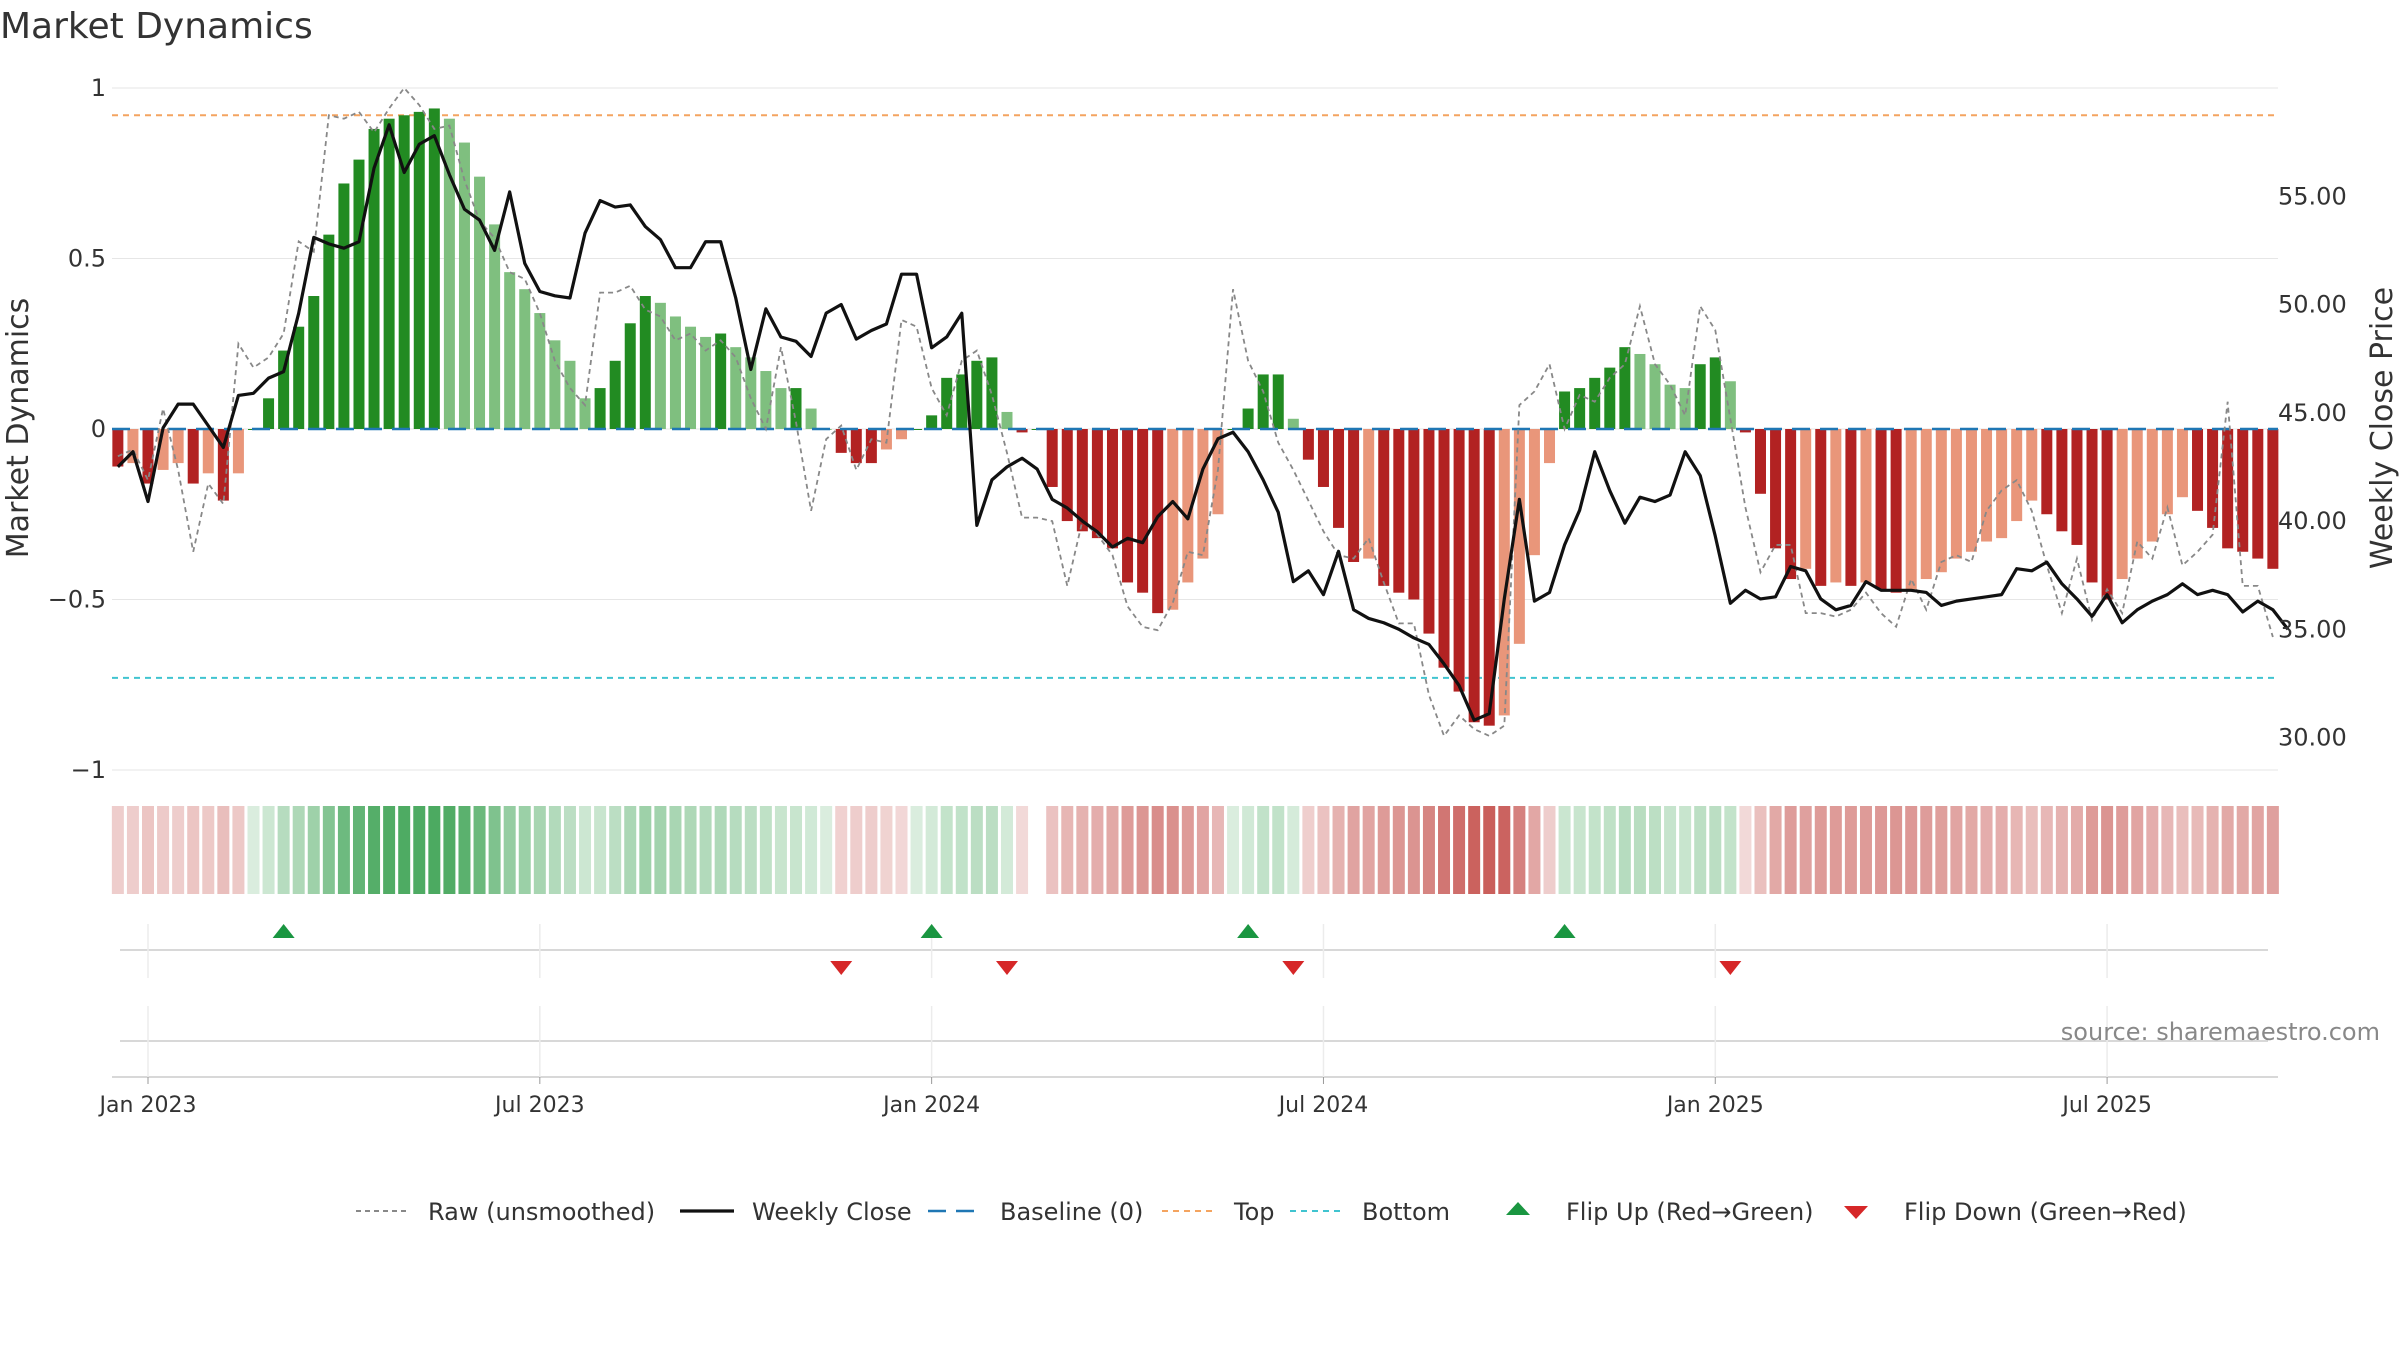 The height and width of the screenshot is (1350, 2400). I want to click on right-y-axis: 55.00 50.00 45.00 40.00 35.00 30.00, so click(2312, 466).